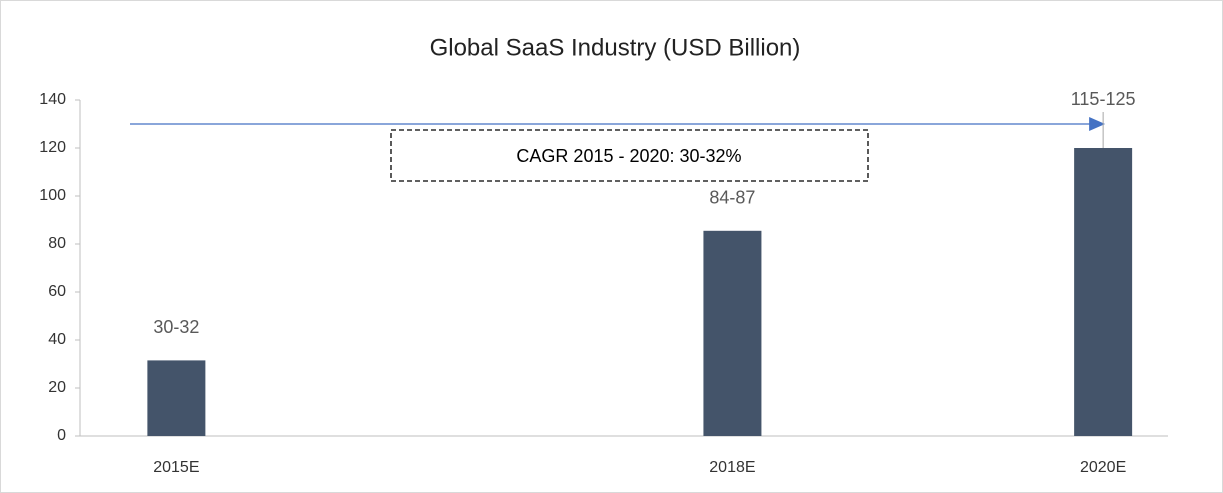 This screenshot has height=493, width=1223. What do you see at coordinates (52, 147) in the screenshot?
I see `y-tick-label: 120` at bounding box center [52, 147].